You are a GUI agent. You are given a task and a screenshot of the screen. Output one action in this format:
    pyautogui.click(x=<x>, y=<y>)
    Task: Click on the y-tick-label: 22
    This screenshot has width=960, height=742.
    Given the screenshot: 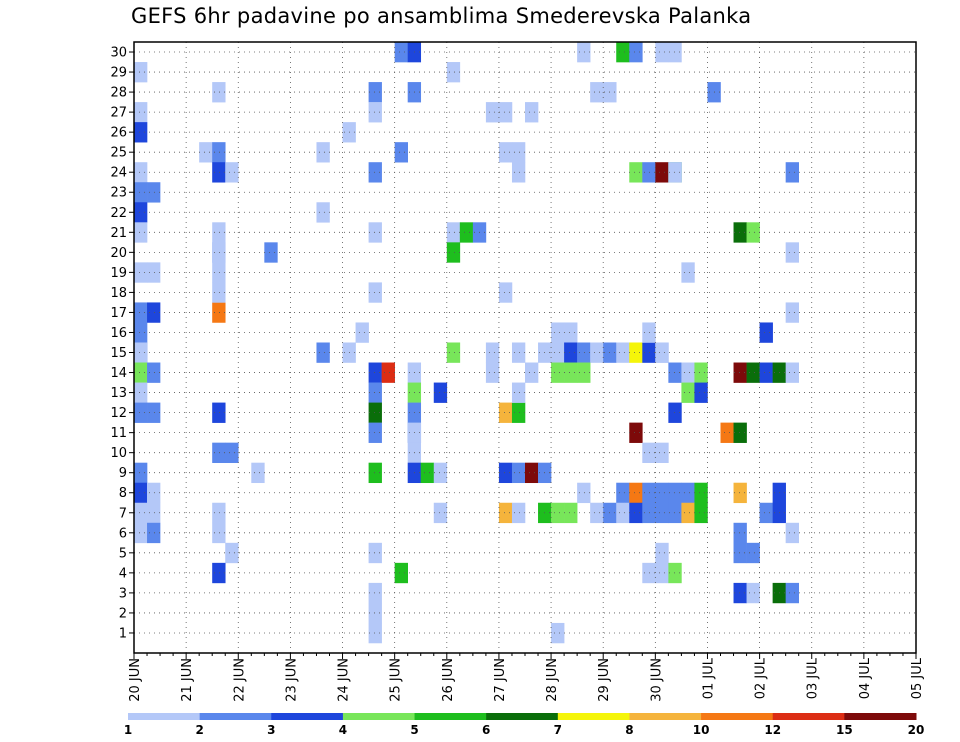 What is the action you would take?
    pyautogui.click(x=118, y=213)
    